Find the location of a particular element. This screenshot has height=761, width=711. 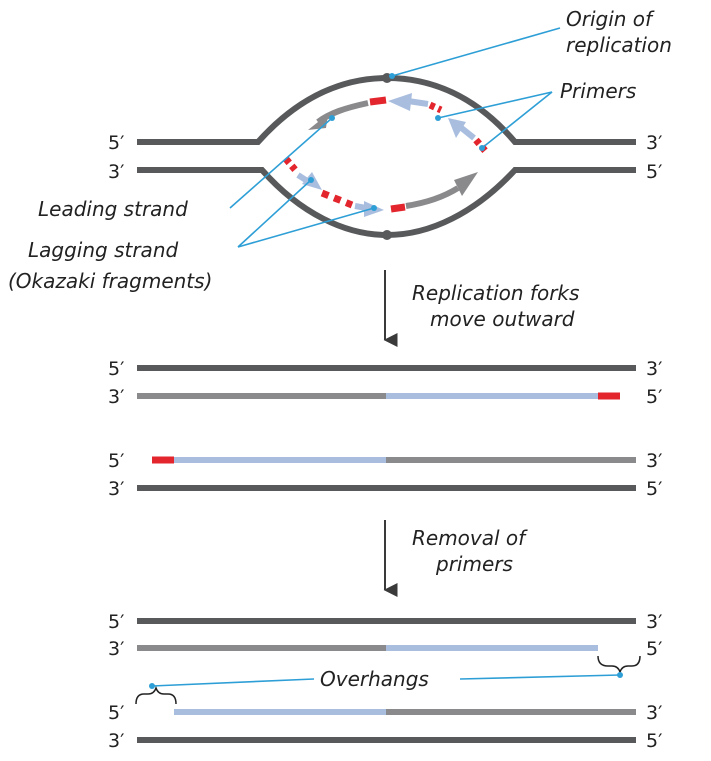

origin-callout-dot is located at coordinates (392, 76).